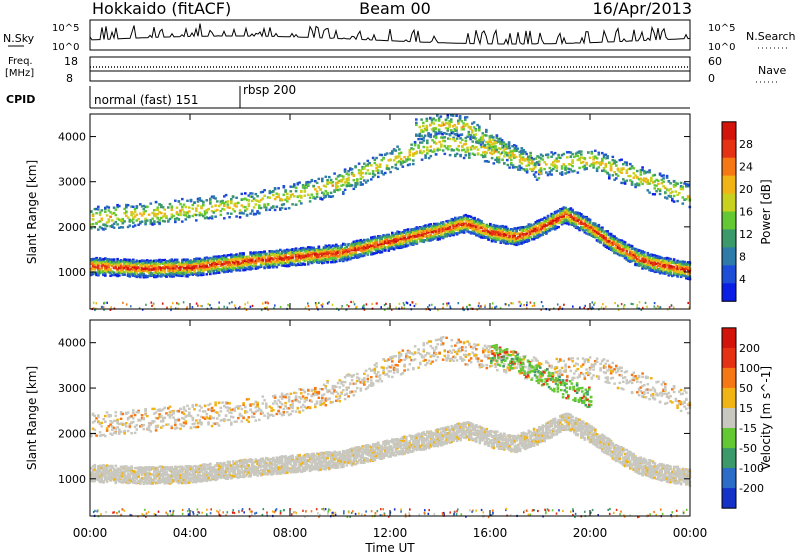 The height and width of the screenshot is (554, 800). Describe the element at coordinates (390, 35) in the screenshot. I see `nsky-frame` at that location.